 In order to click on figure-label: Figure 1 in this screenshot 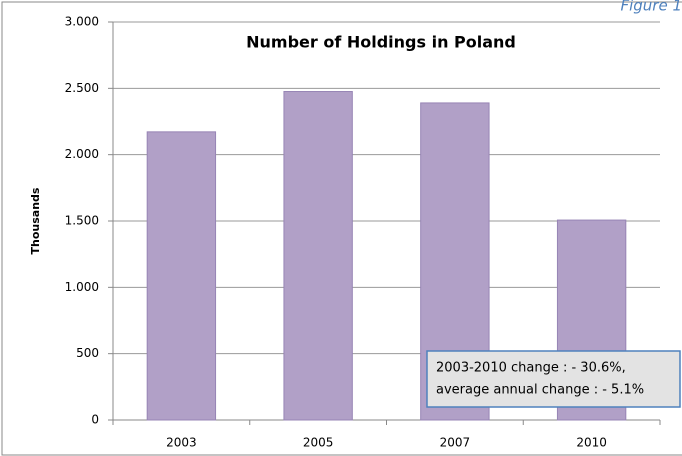, I will do `click(651, 7)`.